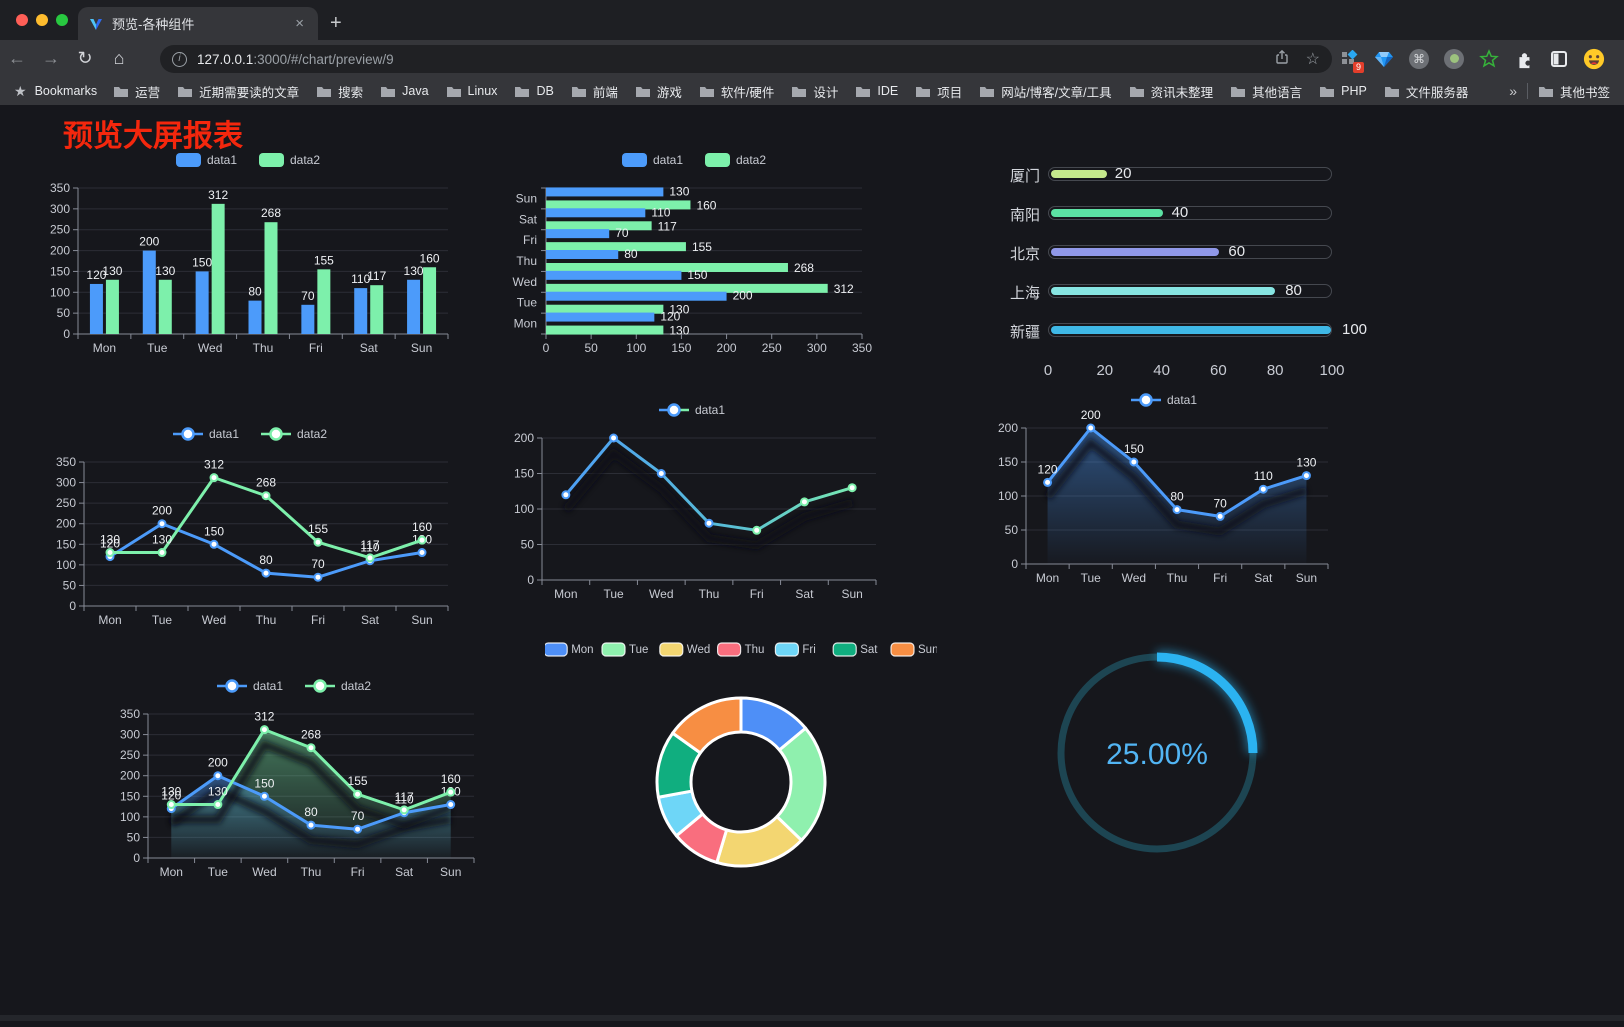 This screenshot has width=1624, height=1027. What do you see at coordinates (51, 58) in the screenshot?
I see `forward-icon: →` at bounding box center [51, 58].